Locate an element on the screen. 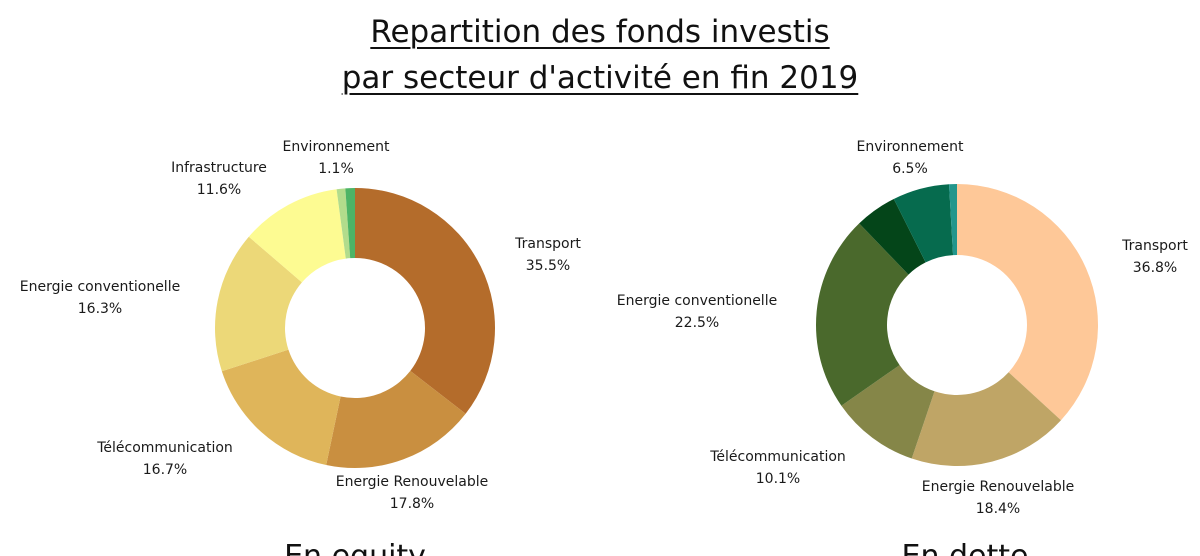 The height and width of the screenshot is (556, 1200). slice-value-energie-renouvelable: 17.8% is located at coordinates (412, 504).